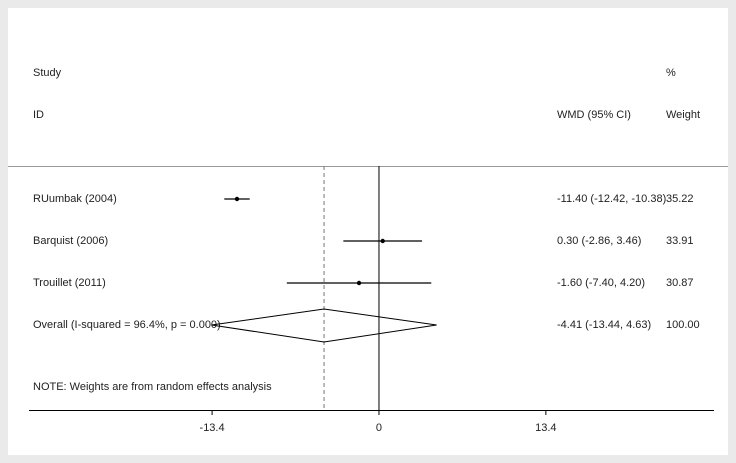  Describe the element at coordinates (604, 325) in the screenshot. I see `ci-label: -4.41 (-13.44, 4.63)` at that location.